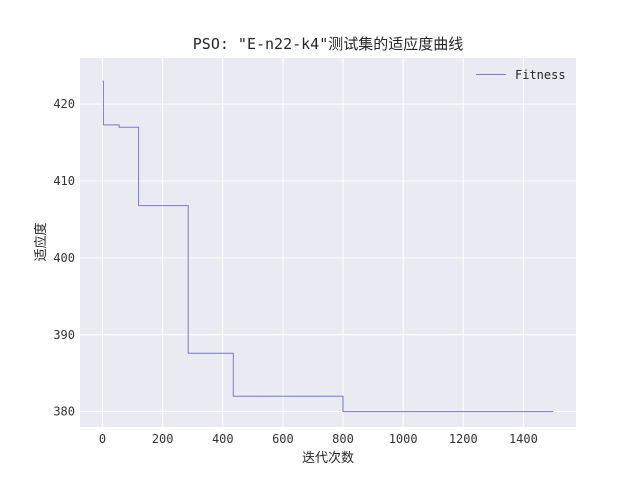 Image resolution: width=640 pixels, height=480 pixels. I want to click on x-tick-label: 800, so click(343, 439).